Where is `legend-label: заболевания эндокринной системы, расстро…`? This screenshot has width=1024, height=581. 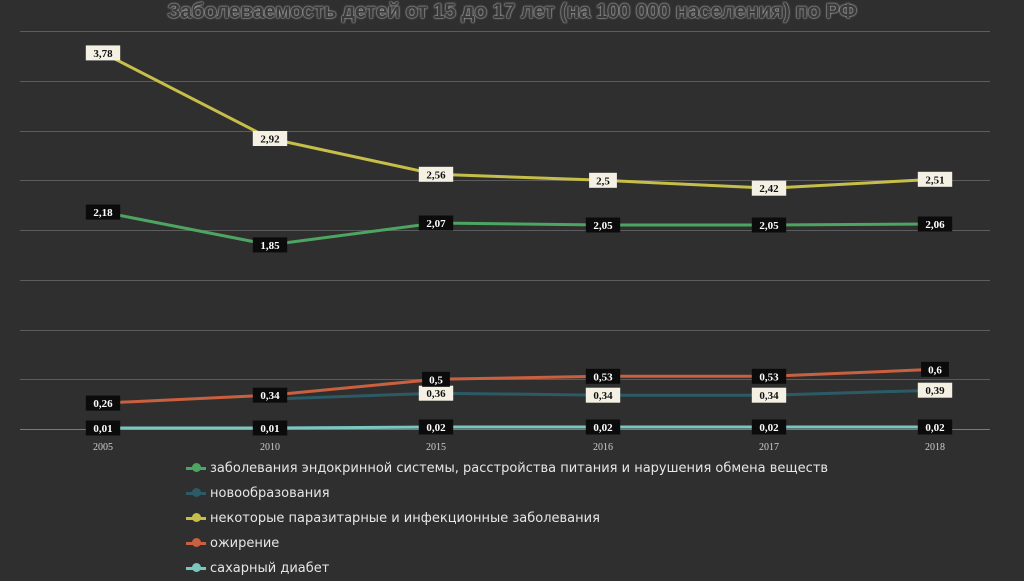 legend-label: заболевания эндокринной системы, расстро… is located at coordinates (519, 468).